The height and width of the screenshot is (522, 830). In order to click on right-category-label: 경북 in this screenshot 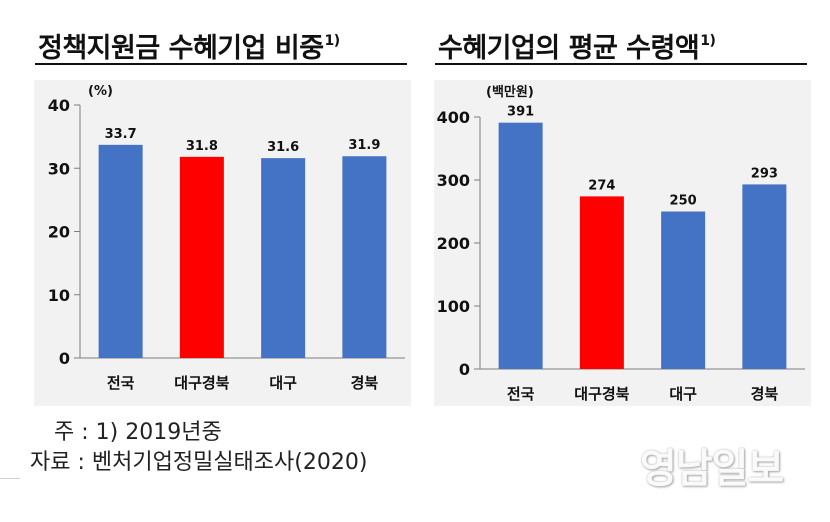, I will do `click(765, 394)`.